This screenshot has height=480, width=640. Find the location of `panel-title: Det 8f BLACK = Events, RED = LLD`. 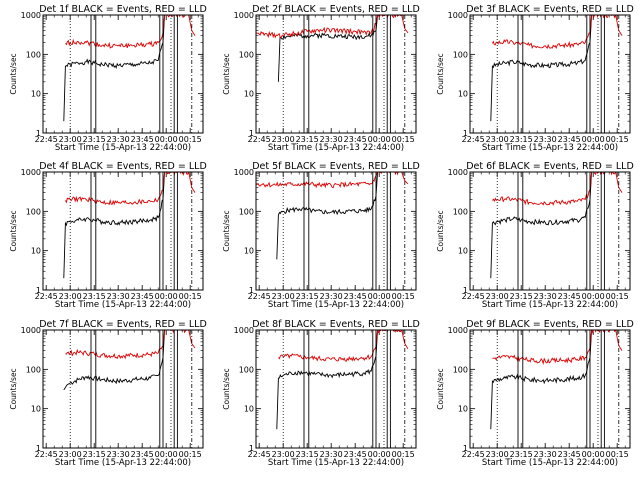

panel-title: Det 8f BLACK = Events, RED = LLD is located at coordinates (336, 324).